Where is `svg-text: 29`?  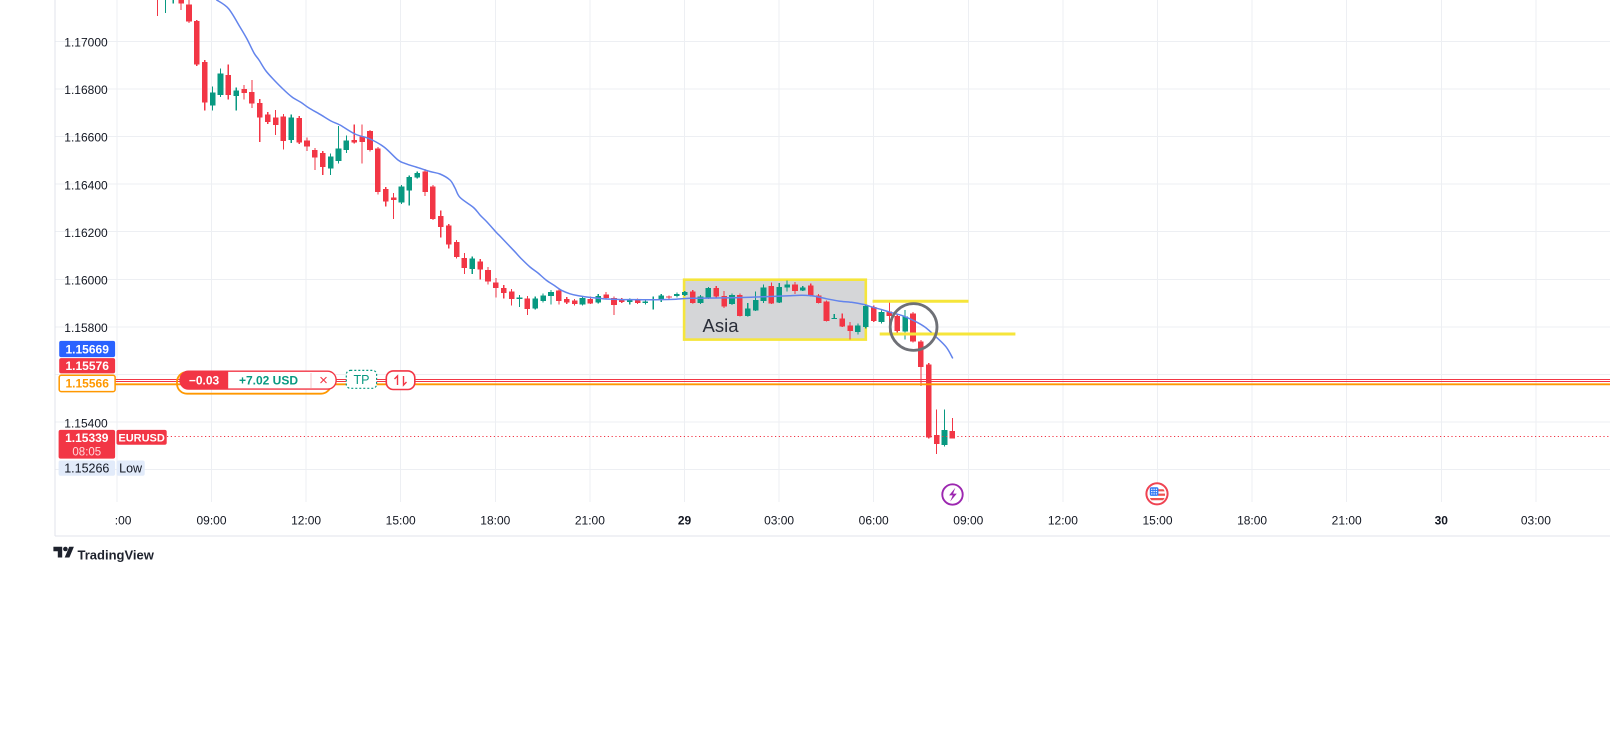 svg-text: 29 is located at coordinates (685, 521).